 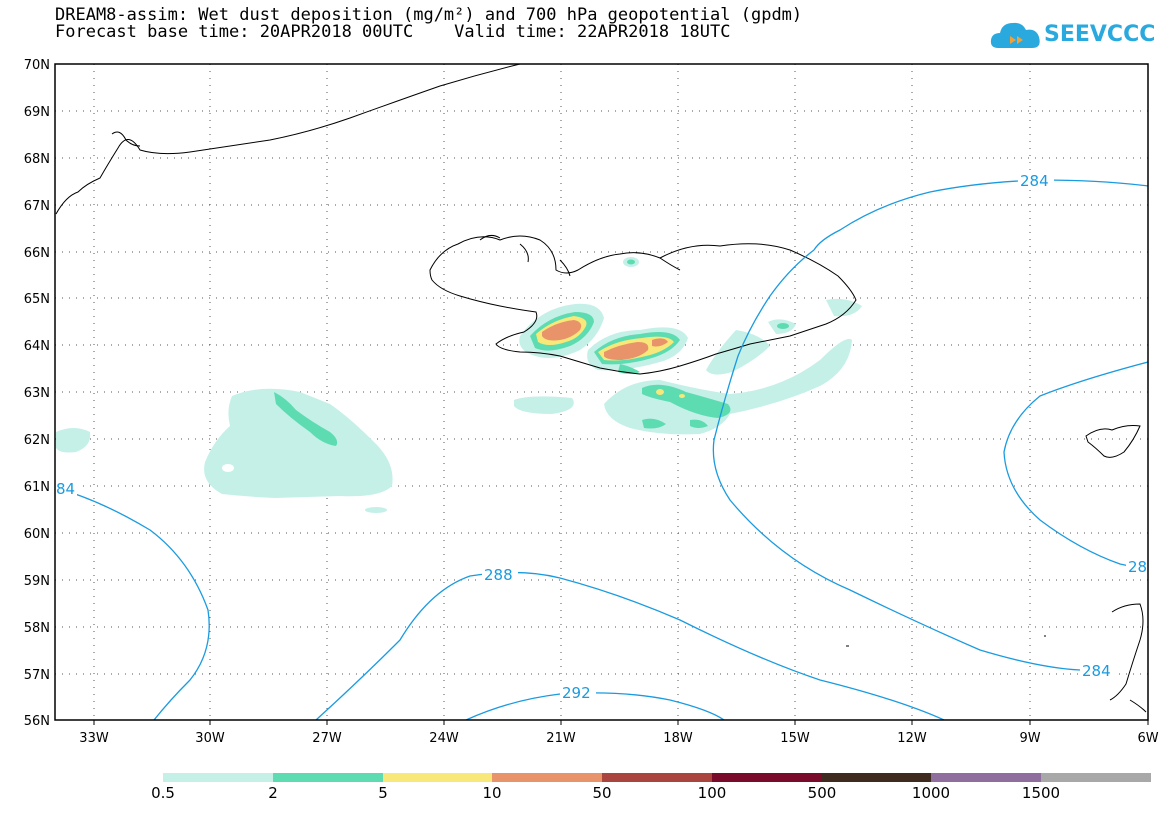 What do you see at coordinates (1147, 738) in the screenshot?
I see `lon-label: 6W` at bounding box center [1147, 738].